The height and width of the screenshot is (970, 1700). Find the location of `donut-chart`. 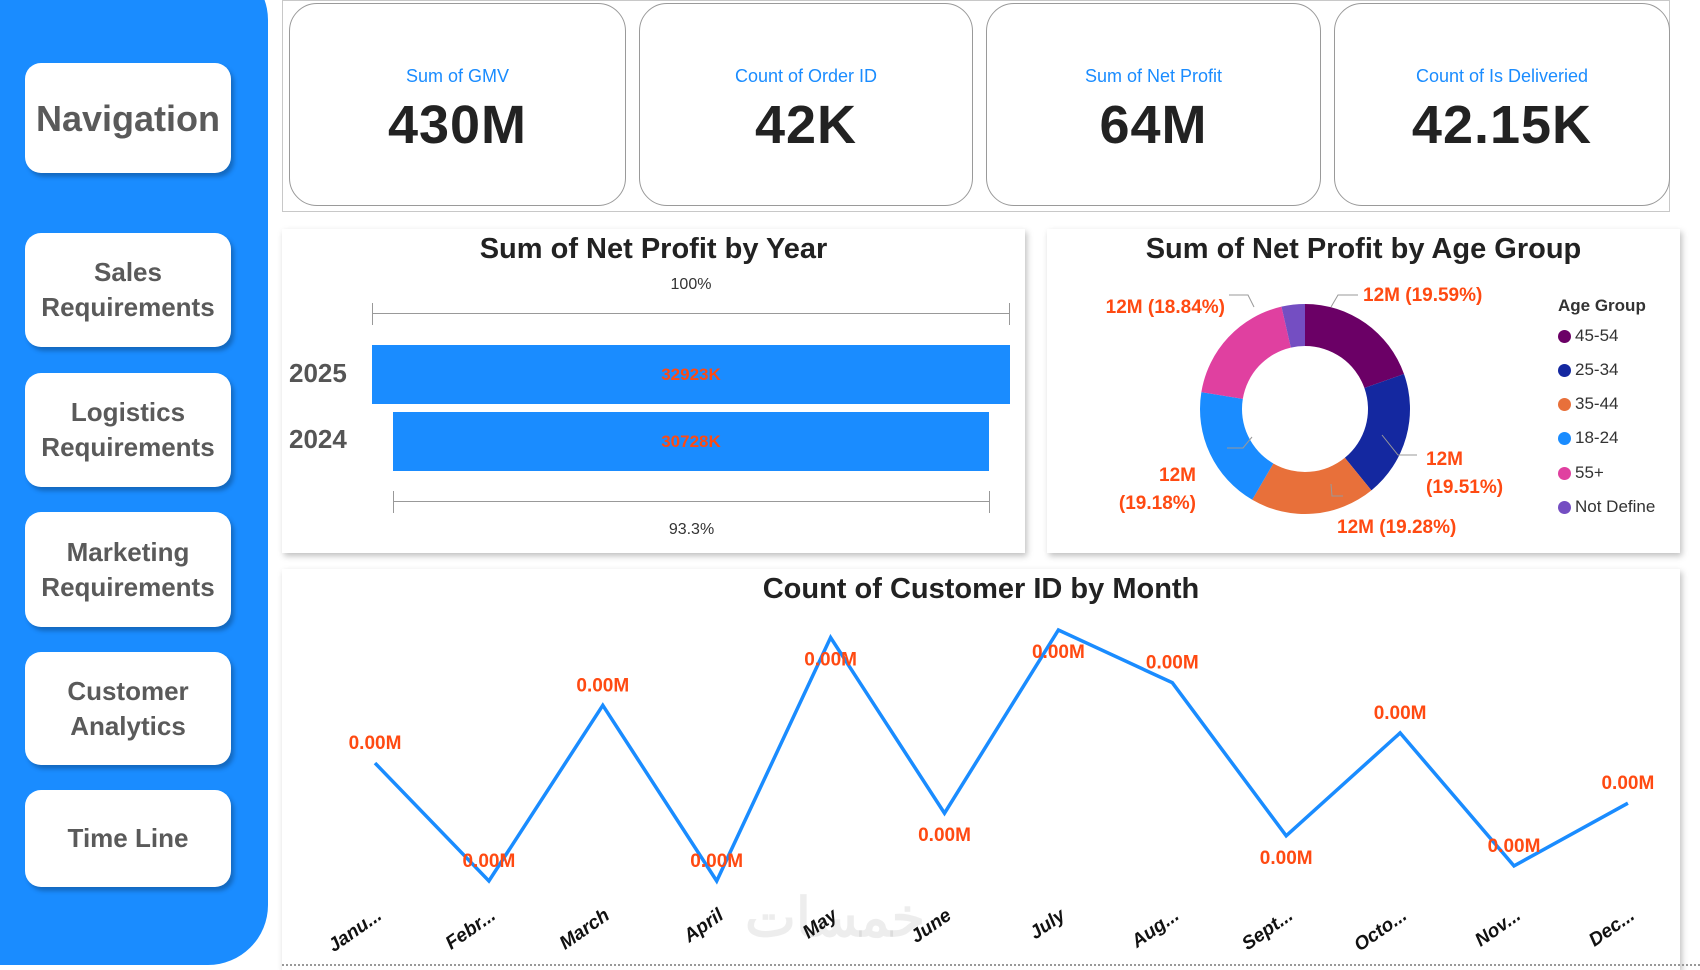

donut-chart is located at coordinates (1308, 404).